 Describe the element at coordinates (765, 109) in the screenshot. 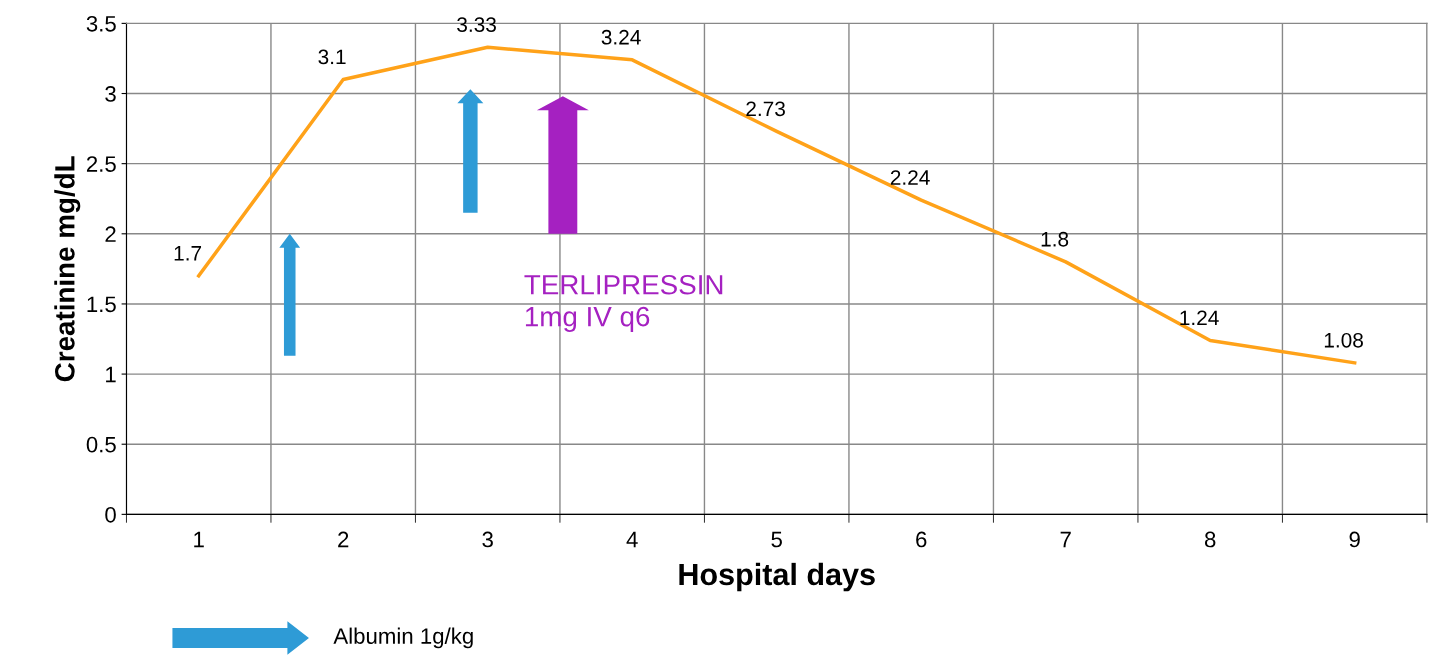

I see `data-label: 2.73` at that location.